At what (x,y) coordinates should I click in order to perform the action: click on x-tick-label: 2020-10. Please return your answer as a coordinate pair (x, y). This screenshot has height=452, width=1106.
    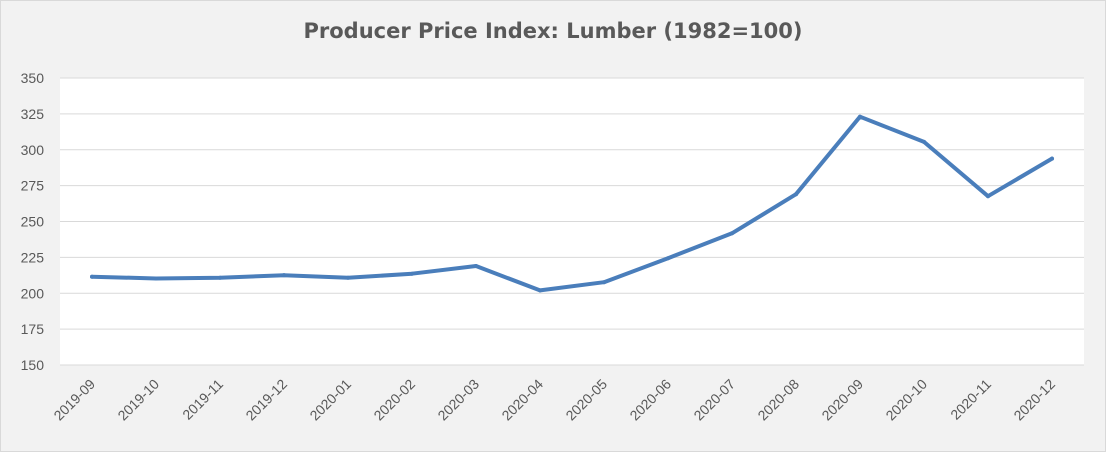
    Looking at the image, I should click on (906, 400).